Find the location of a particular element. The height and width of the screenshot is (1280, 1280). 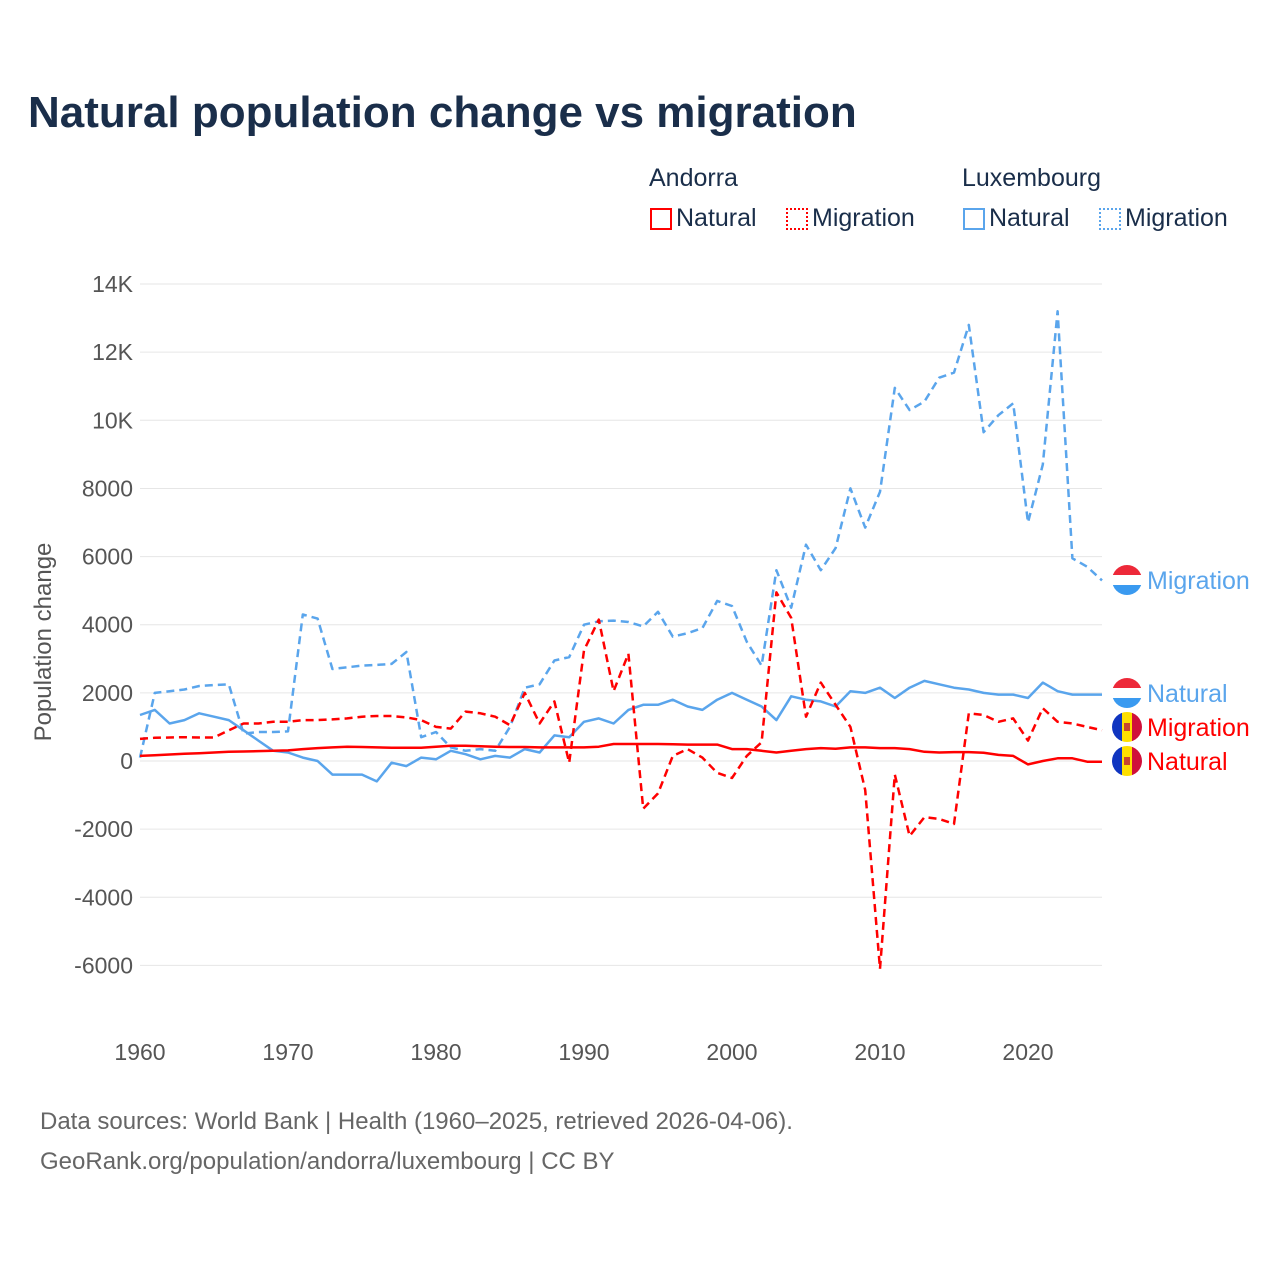

x-tick-label: 1970 is located at coordinates (287, 1052).